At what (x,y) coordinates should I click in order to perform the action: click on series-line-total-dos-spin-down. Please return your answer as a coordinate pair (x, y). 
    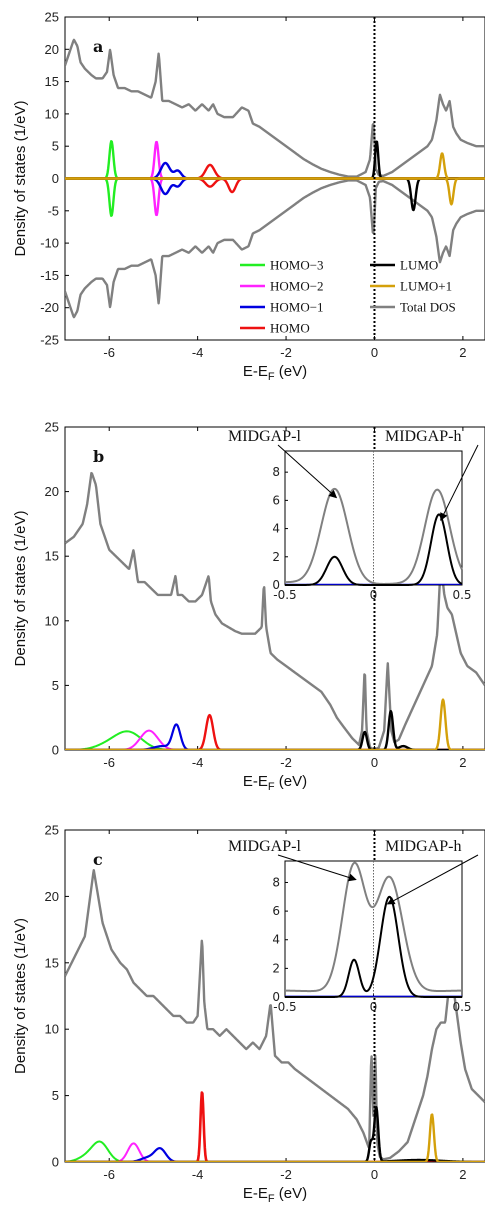
    Looking at the image, I should click on (275, 249).